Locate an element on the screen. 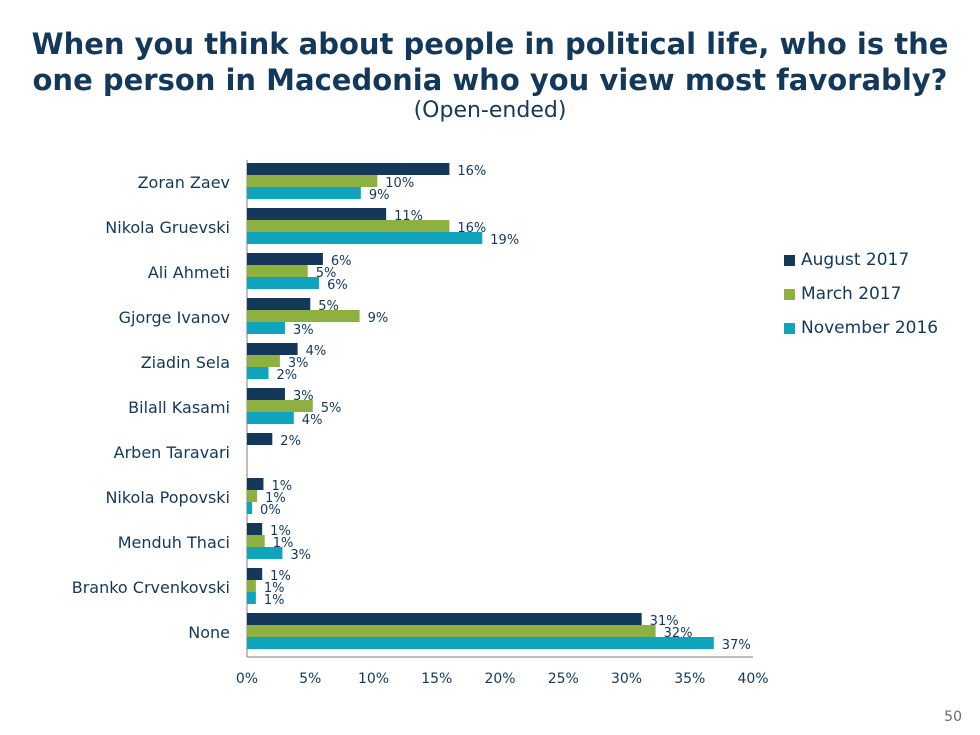 This screenshot has height=735, width=980. x-tick-label: 10% is located at coordinates (373, 679).